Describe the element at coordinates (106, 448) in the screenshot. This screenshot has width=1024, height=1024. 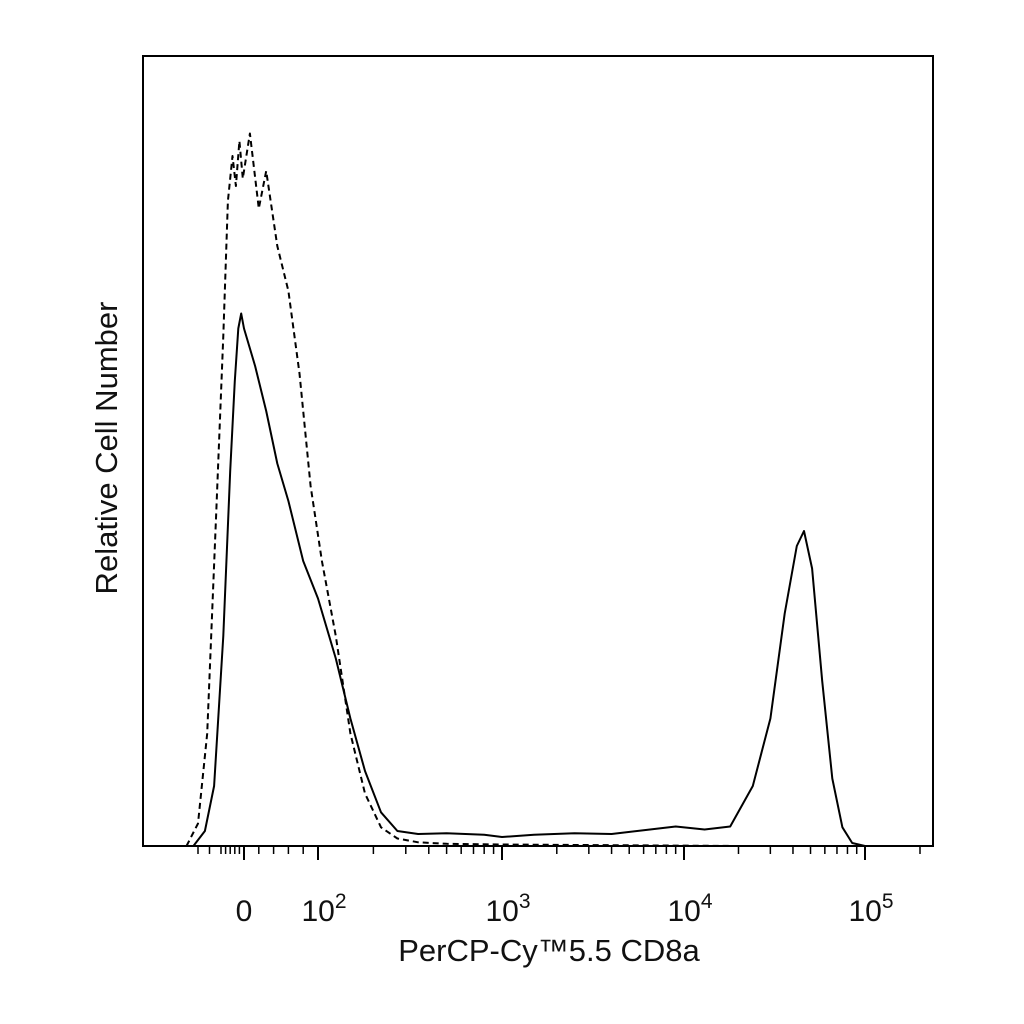
I see `y-axis-label: Relative Cell Number` at that location.